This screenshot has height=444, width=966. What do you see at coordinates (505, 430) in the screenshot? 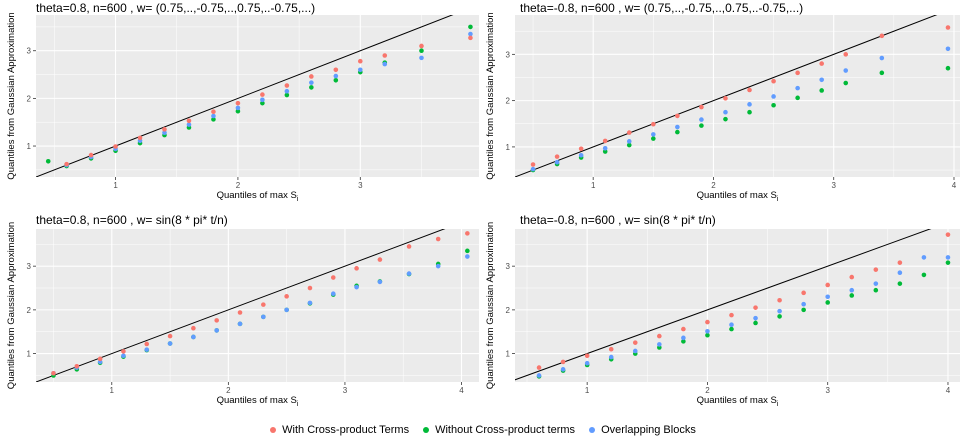
I see `legend-label: Without Cross-product terms` at bounding box center [505, 430].